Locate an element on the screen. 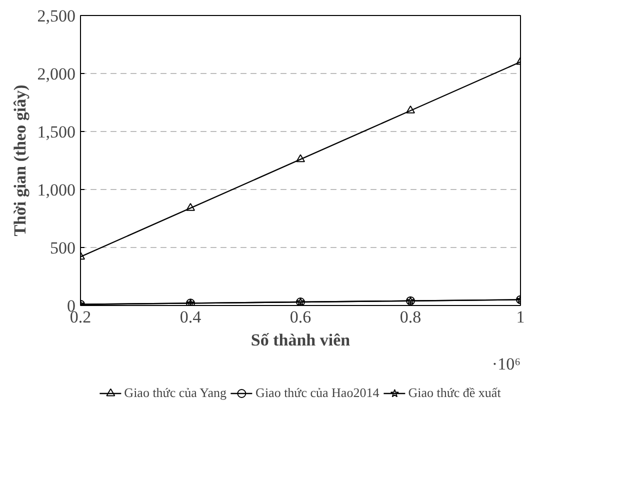 The image size is (638, 487). y-axis-title: Thời gian (theo giây) is located at coordinates (20, 160).